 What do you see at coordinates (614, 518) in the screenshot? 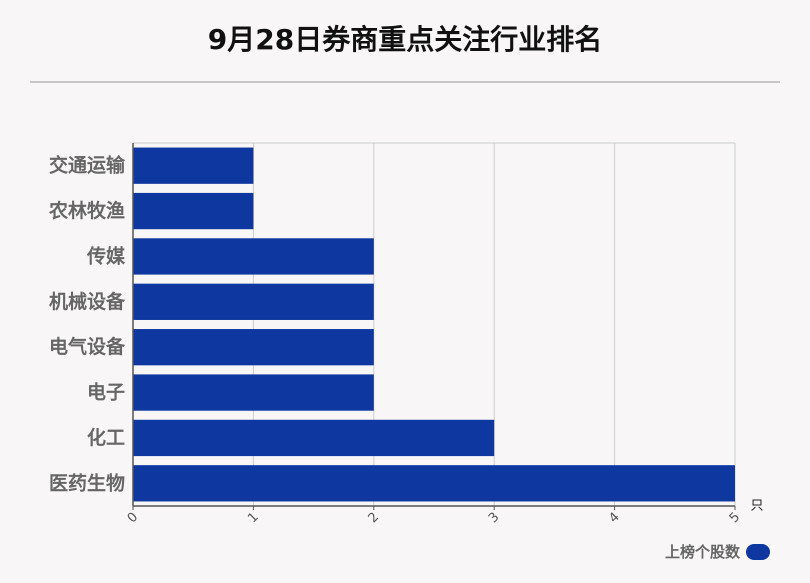
I see `x-tick-label: 4` at bounding box center [614, 518].